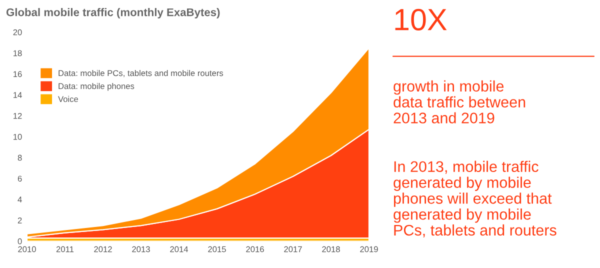  I want to click on x-tick-label: 2018, so click(331, 249).